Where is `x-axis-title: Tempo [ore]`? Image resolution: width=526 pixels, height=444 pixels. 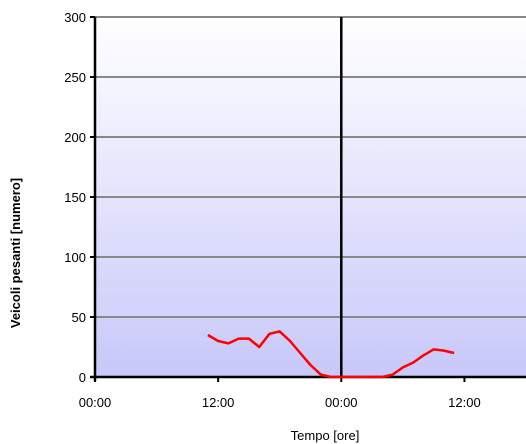
x-axis-title: Tempo [ore] is located at coordinates (325, 435).